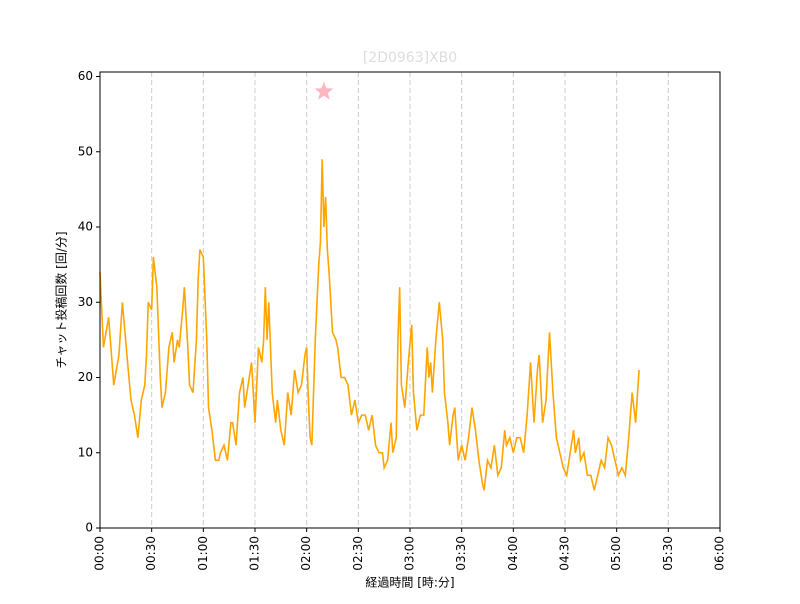 This screenshot has width=800, height=604. I want to click on x-tick-label: 06:00, so click(720, 553).